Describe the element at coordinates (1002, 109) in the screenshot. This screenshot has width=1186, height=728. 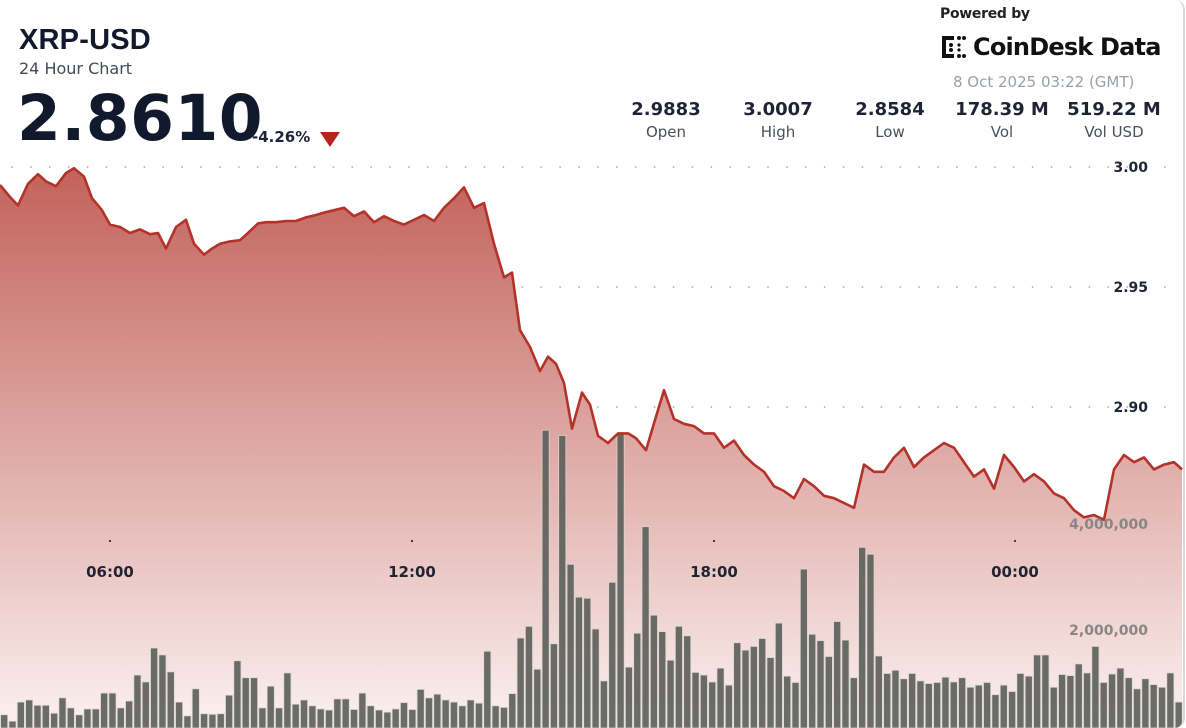
I see `stat-value: 178.39 M` at that location.